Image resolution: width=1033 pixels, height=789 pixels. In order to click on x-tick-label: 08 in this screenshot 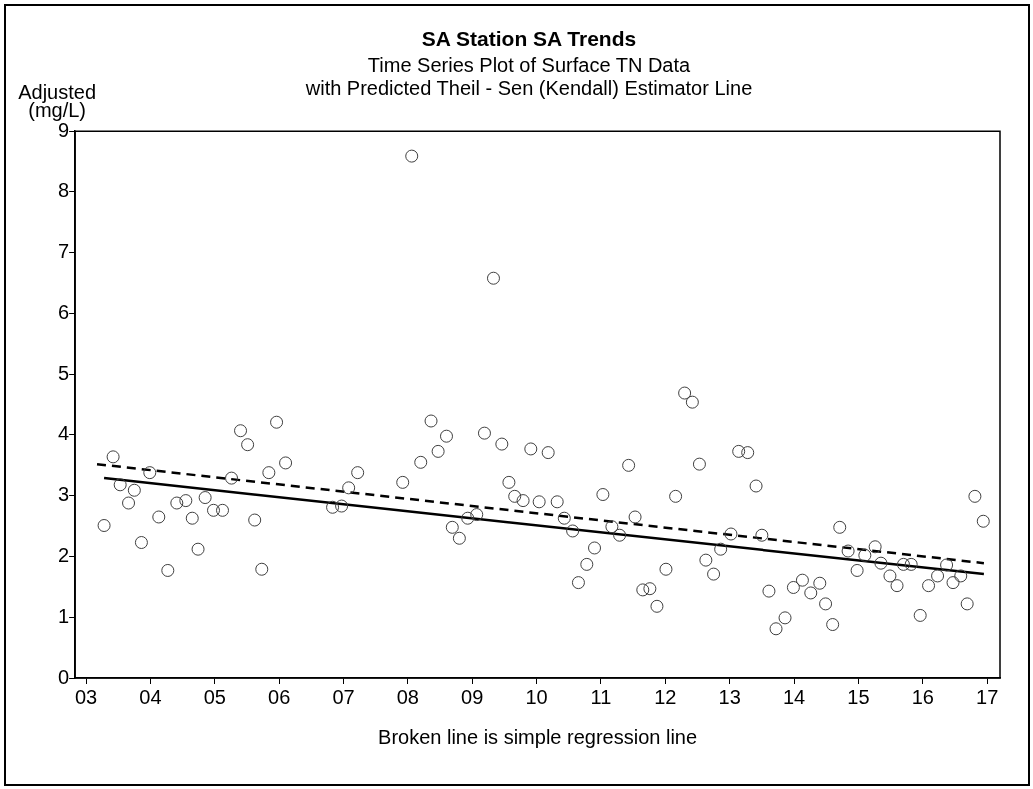, I will do `click(407, 696)`.